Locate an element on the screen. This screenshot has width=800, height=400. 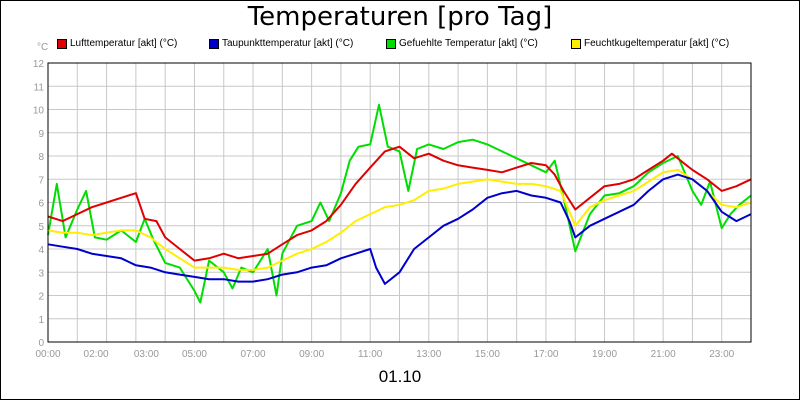
x-tick-label: 13:00 is located at coordinates (428, 354).